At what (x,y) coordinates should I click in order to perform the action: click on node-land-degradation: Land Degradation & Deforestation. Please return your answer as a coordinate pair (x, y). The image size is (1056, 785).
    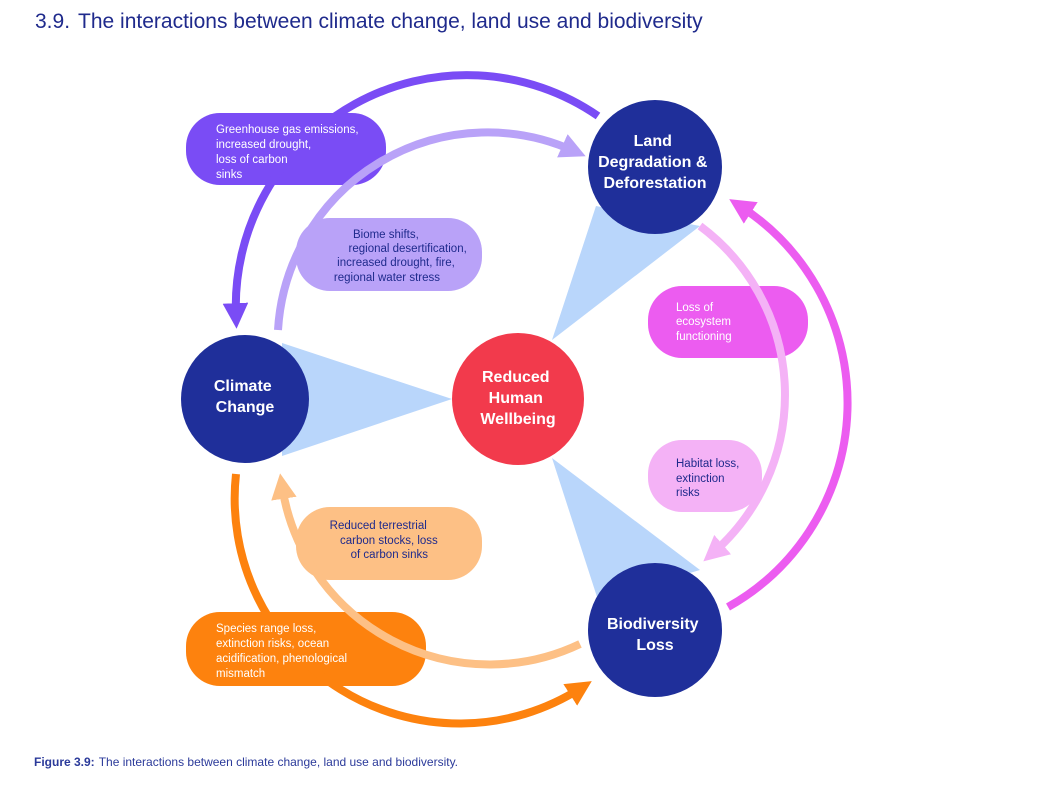
    Looking at the image, I should click on (655, 167).